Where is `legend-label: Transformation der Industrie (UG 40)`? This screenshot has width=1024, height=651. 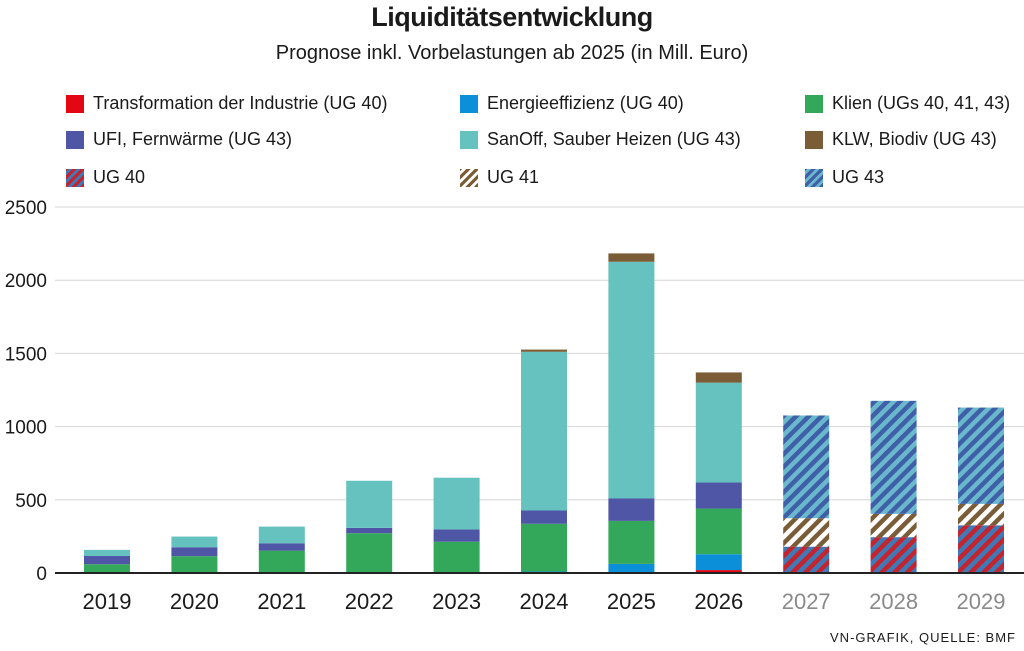 legend-label: Transformation der Industrie (UG 40) is located at coordinates (240, 103).